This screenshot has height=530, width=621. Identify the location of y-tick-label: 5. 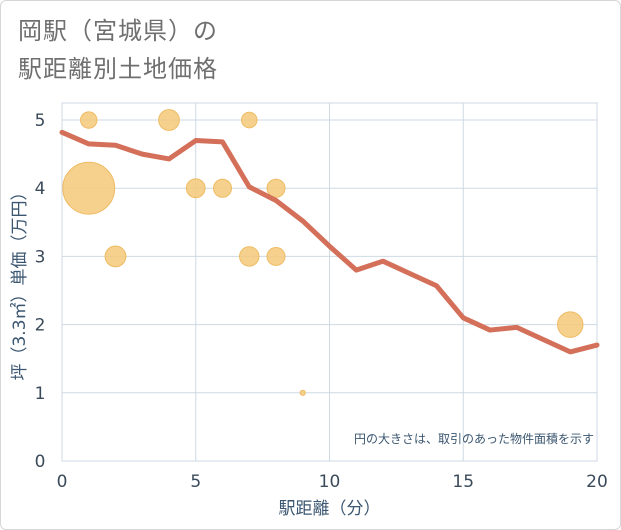
(40, 121).